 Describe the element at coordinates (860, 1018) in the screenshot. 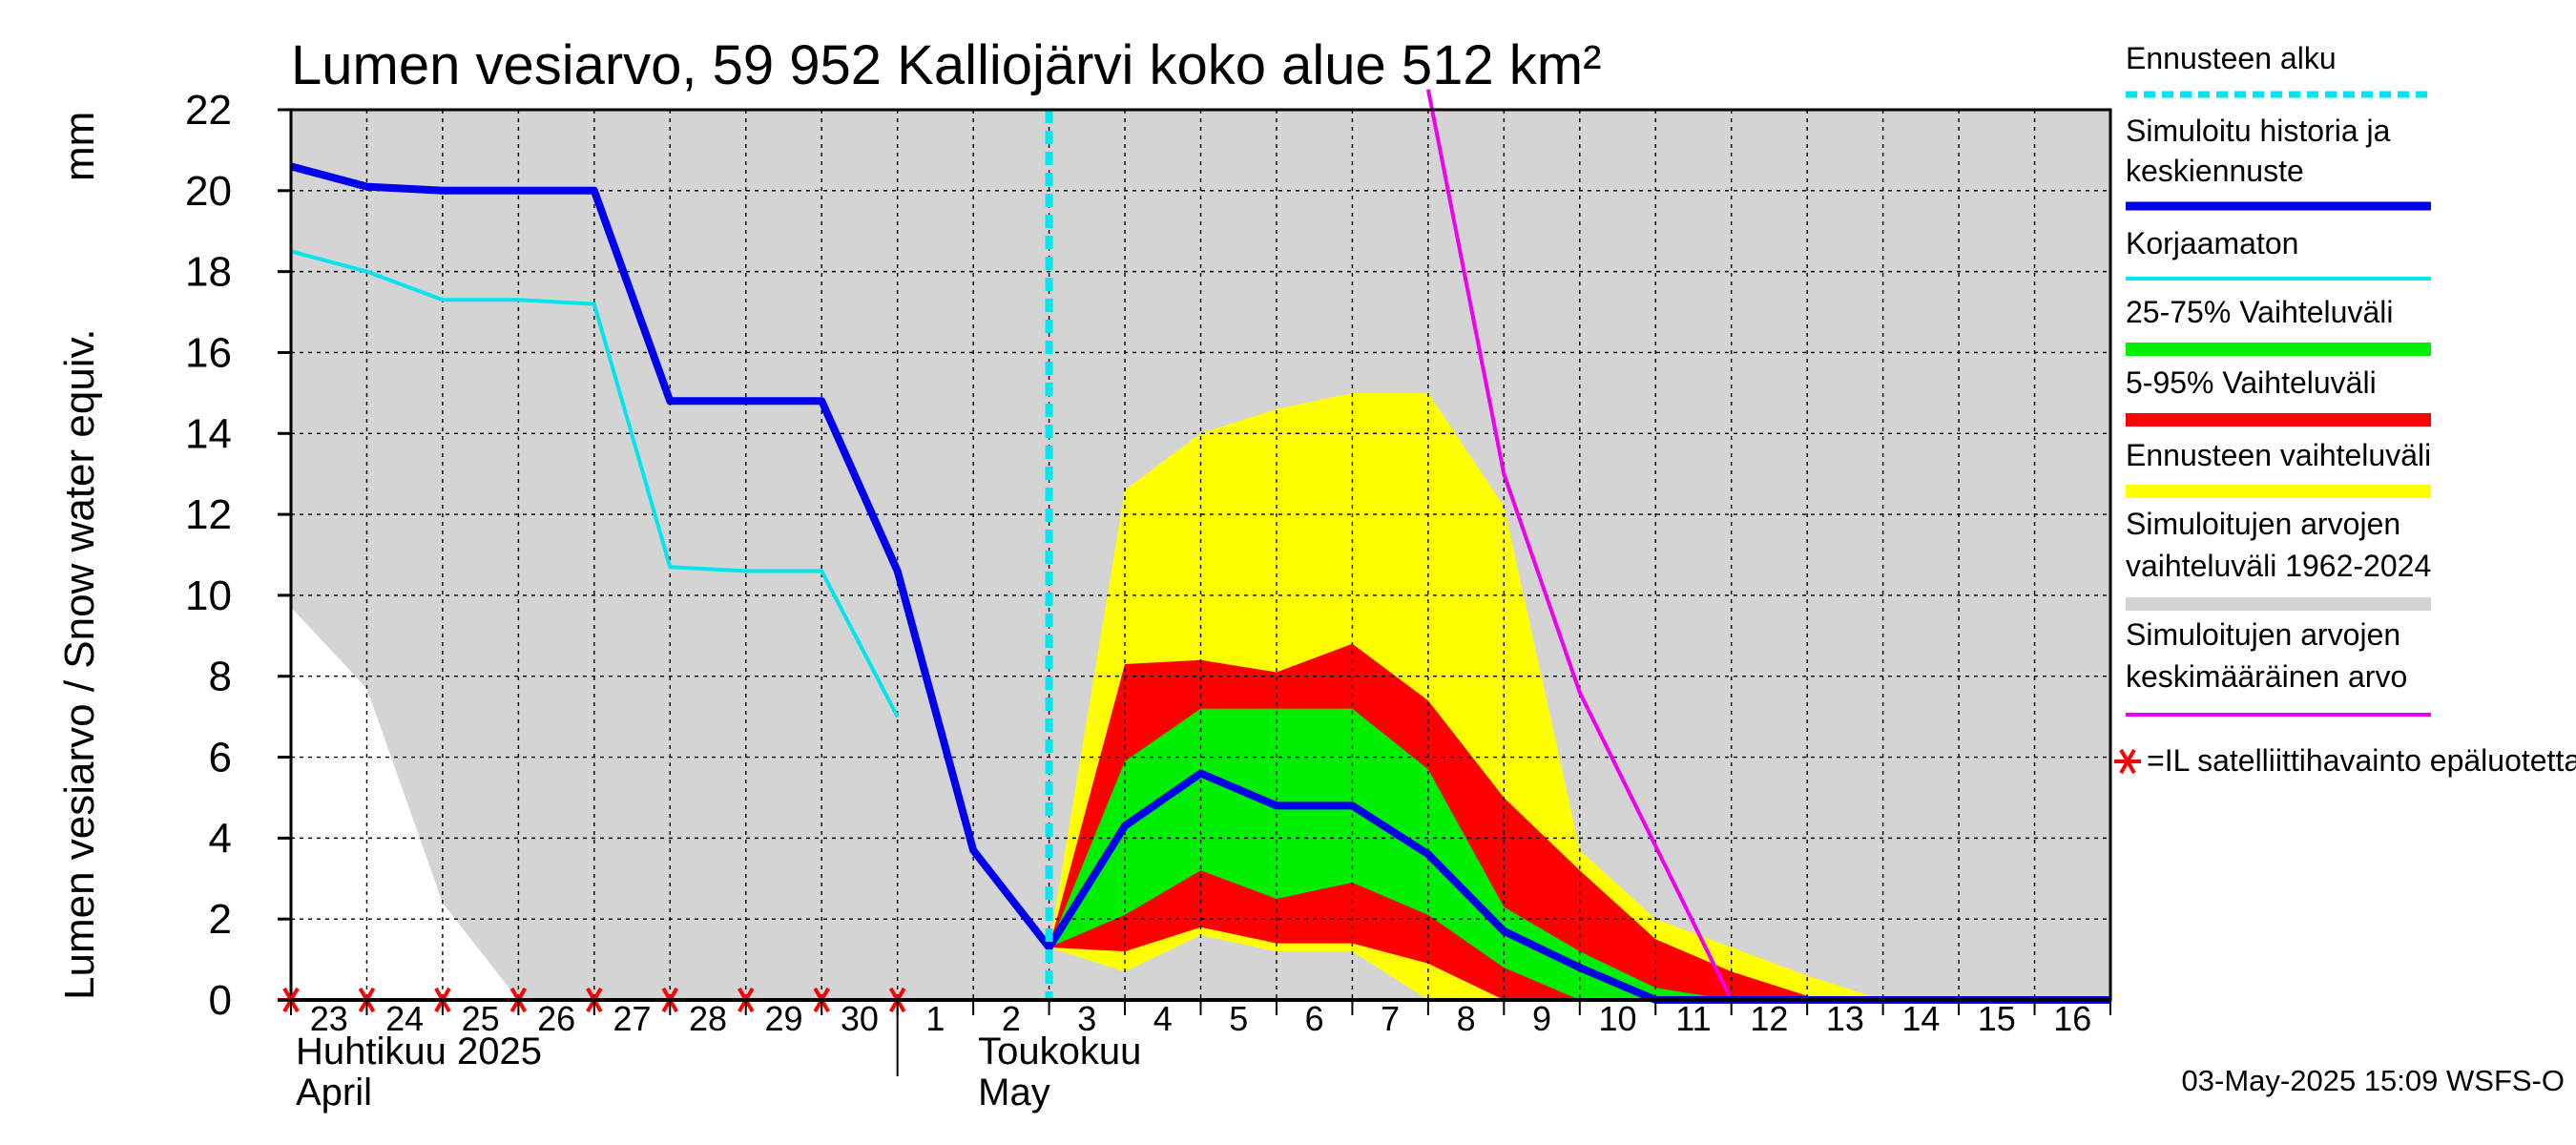

I see `x-tick-label: 30` at that location.